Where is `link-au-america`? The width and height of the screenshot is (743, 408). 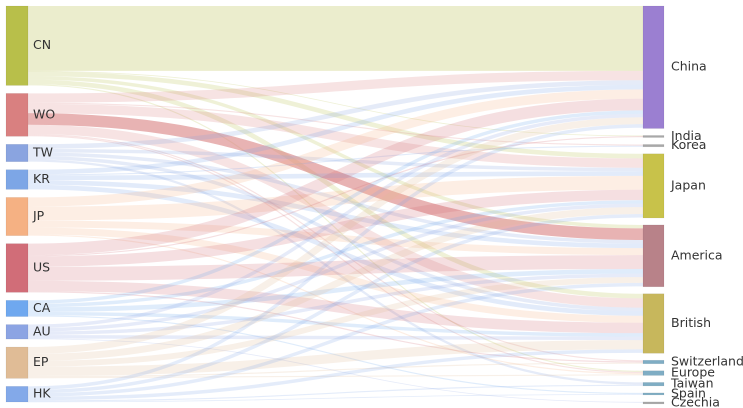
link-au-america is located at coordinates (335, 304).